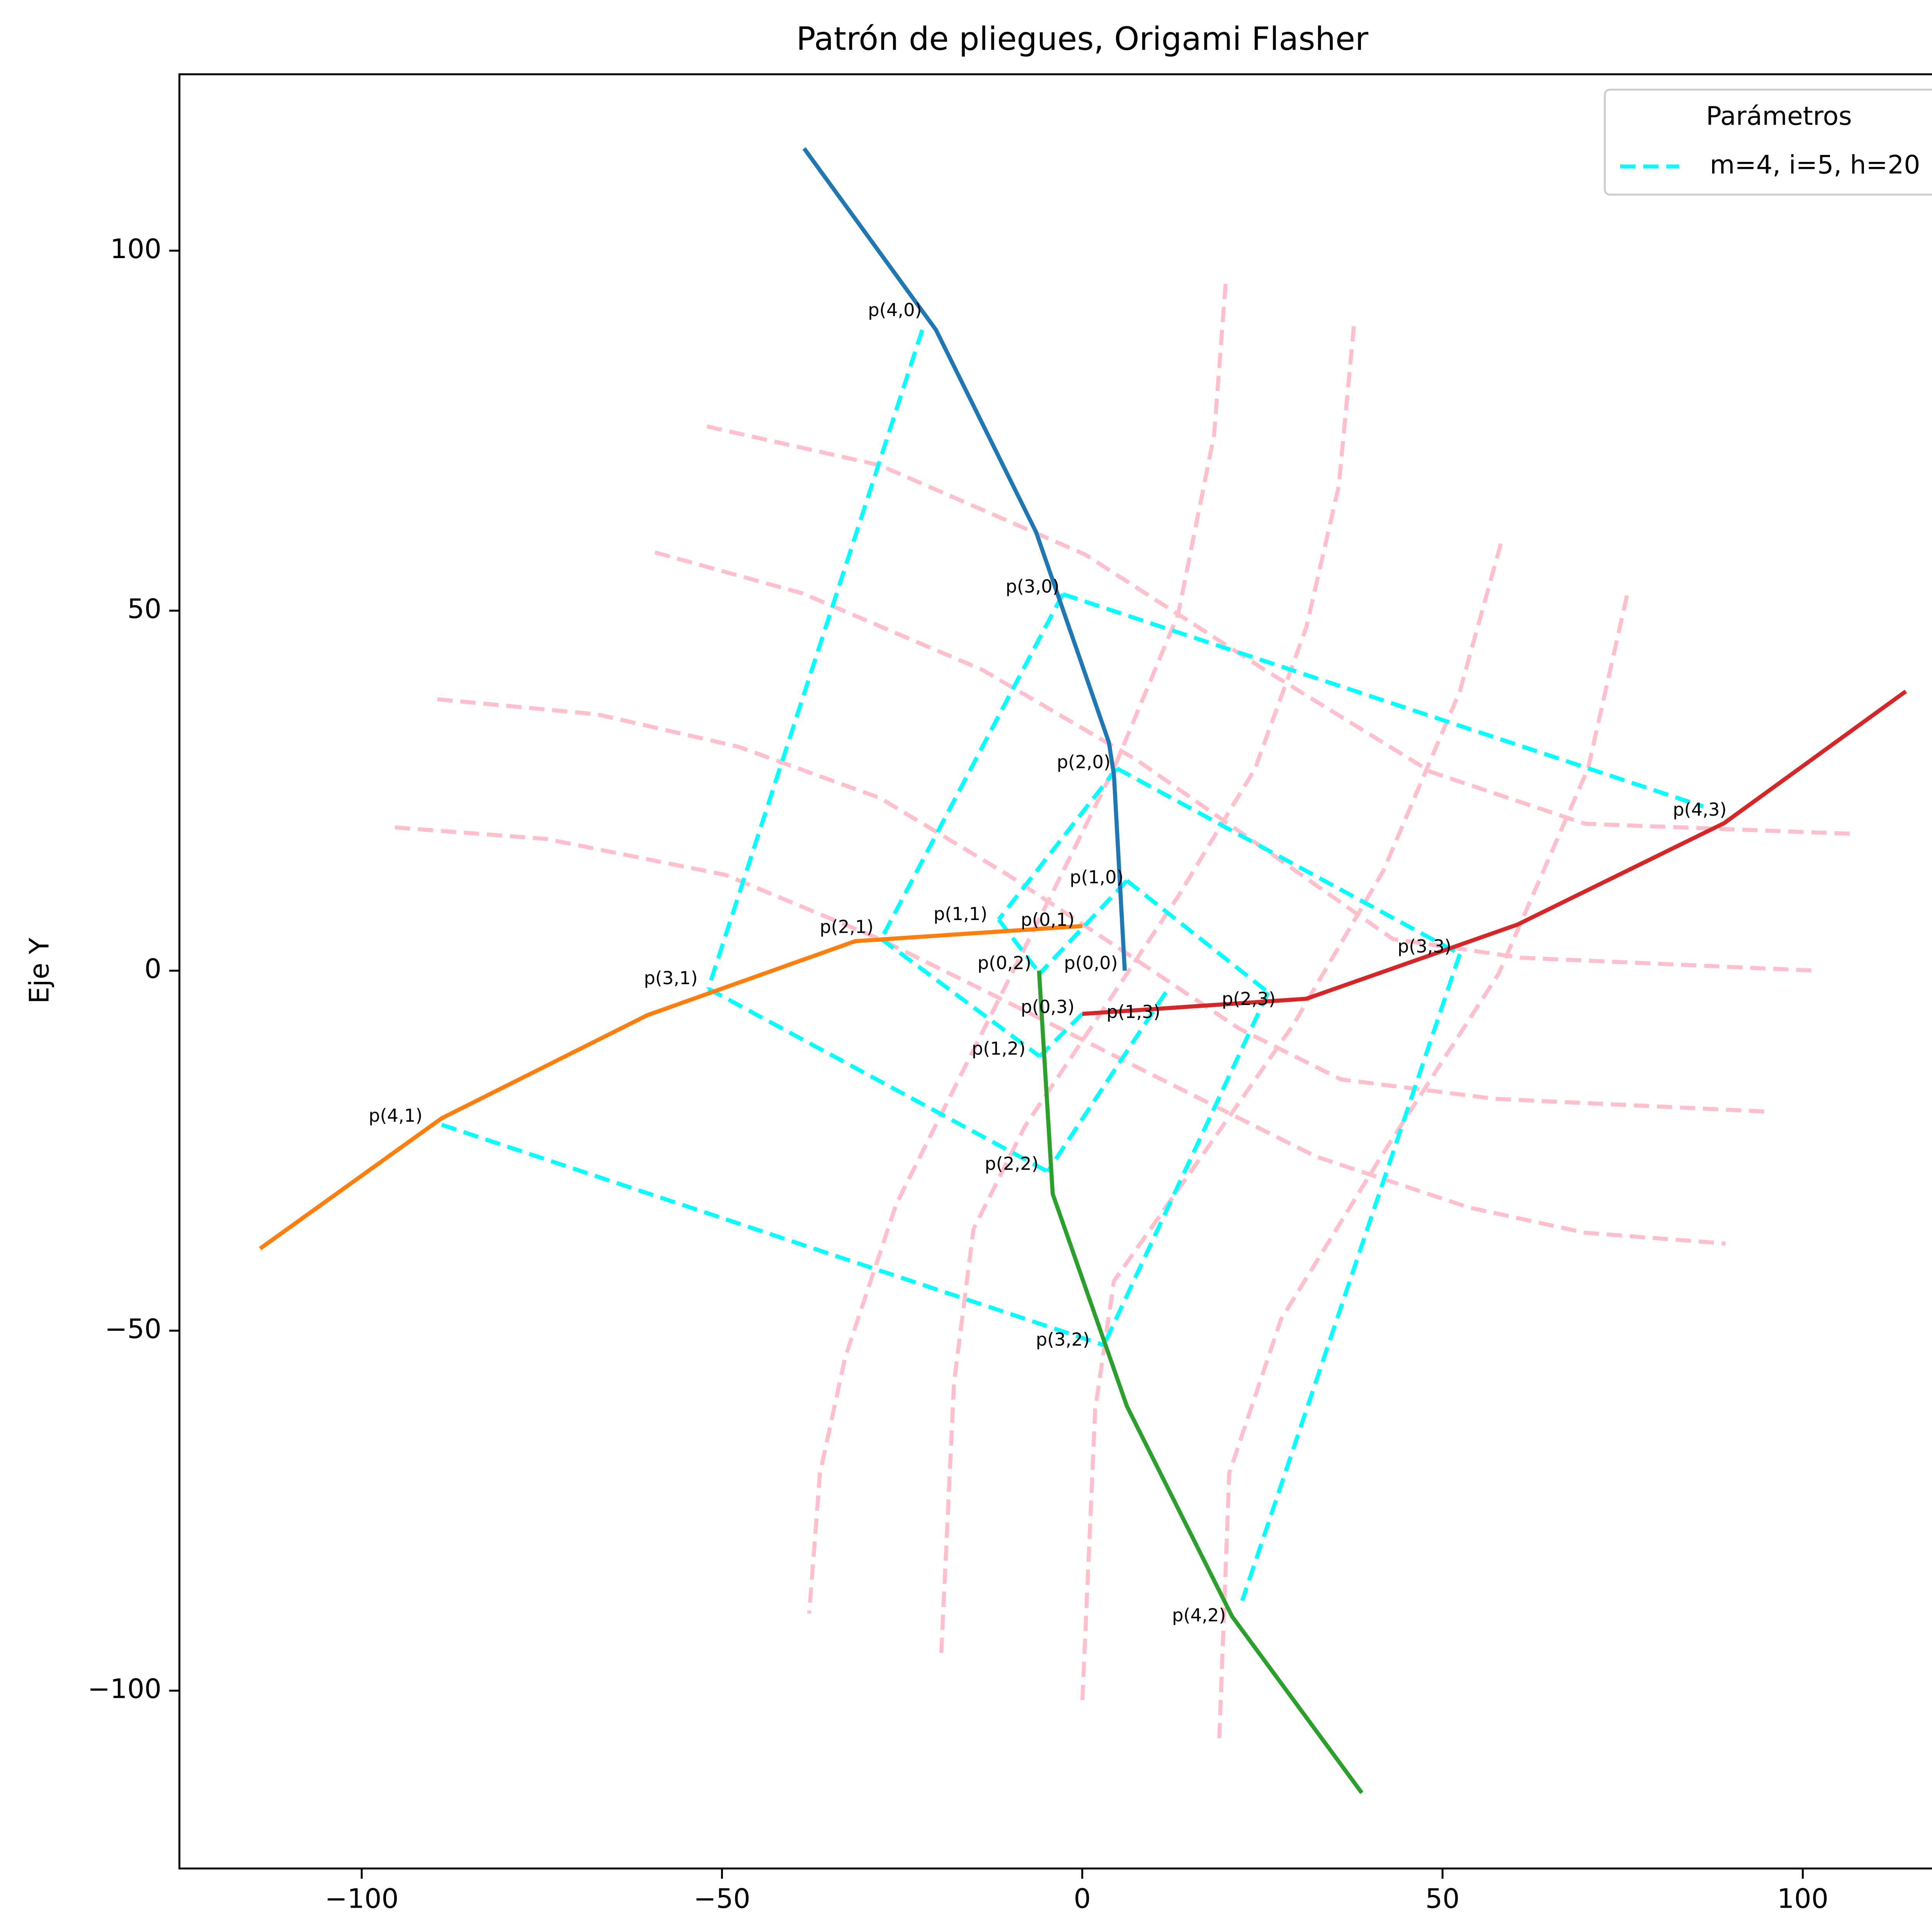 This screenshot has height=1932, width=1932. Describe the element at coordinates (1012, 1163) in the screenshot. I see `point-label: p(2,2)` at that location.